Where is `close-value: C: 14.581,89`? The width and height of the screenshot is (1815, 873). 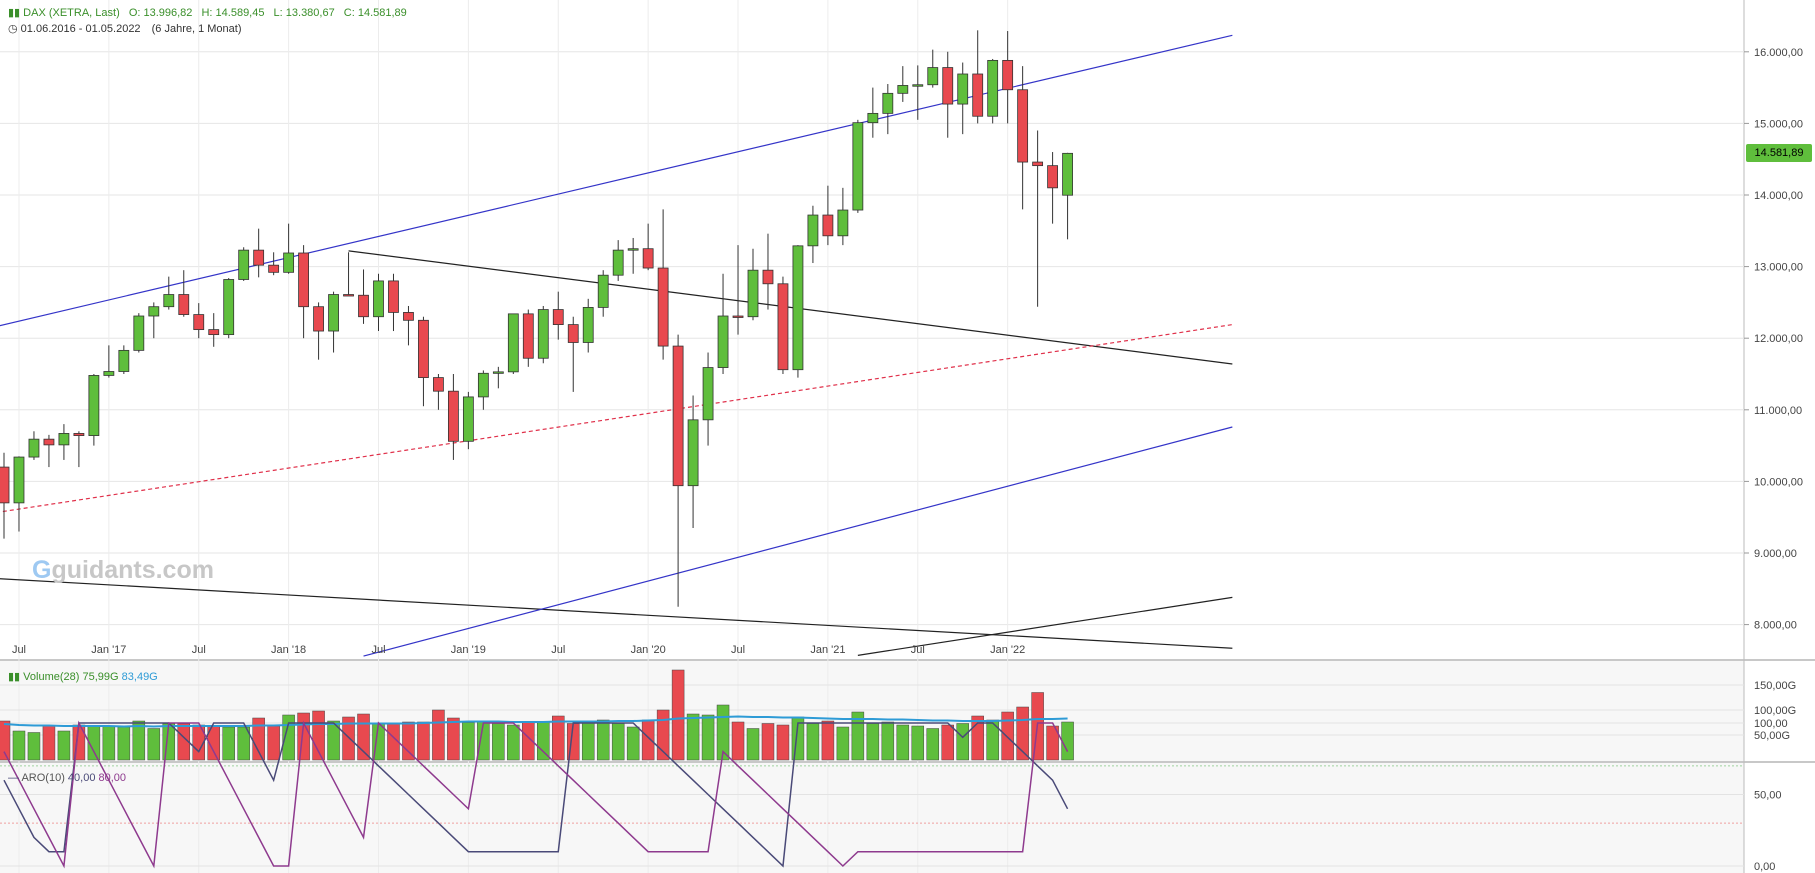
close-value: C: 14.581,89 is located at coordinates (375, 13).